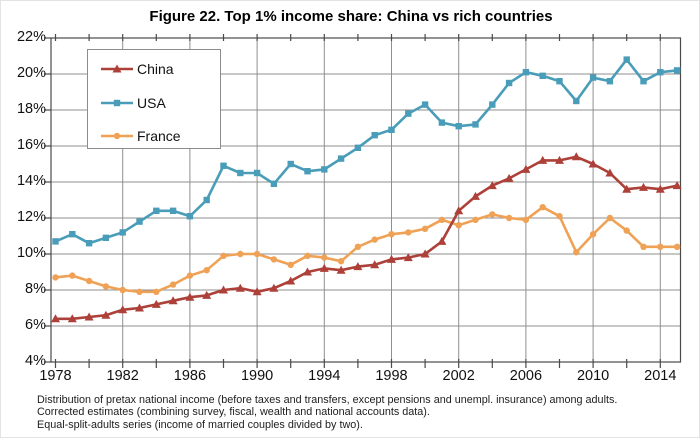 Image resolution: width=700 pixels, height=438 pixels. What do you see at coordinates (31, 253) in the screenshot?
I see `y-tick-label: 10%` at bounding box center [31, 253].